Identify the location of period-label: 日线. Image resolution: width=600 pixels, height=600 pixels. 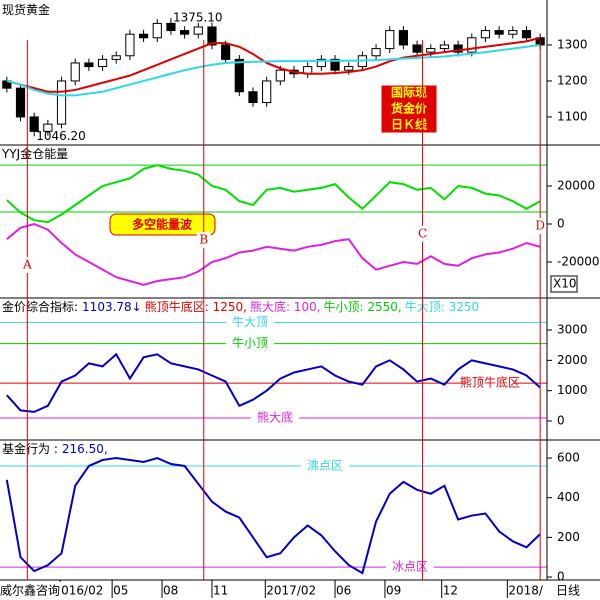
(568, 591).